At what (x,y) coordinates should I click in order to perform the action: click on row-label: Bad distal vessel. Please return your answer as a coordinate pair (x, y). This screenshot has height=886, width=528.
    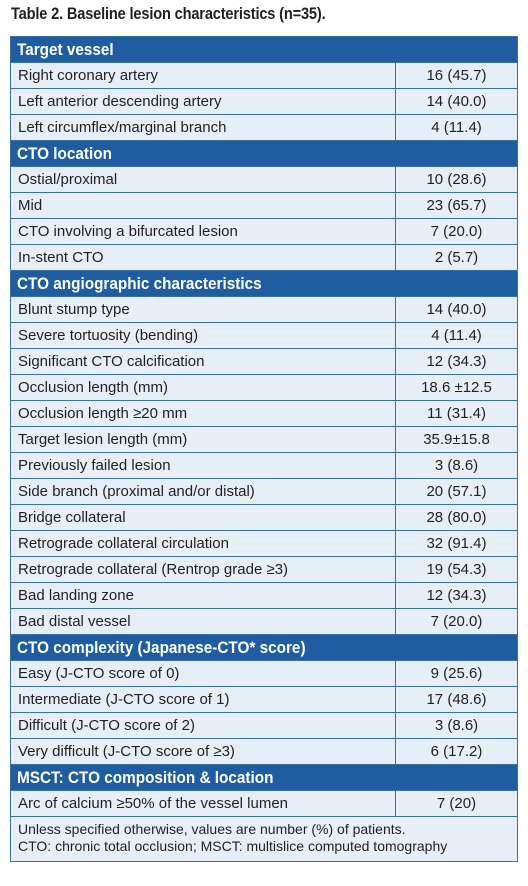
    Looking at the image, I should click on (74, 621).